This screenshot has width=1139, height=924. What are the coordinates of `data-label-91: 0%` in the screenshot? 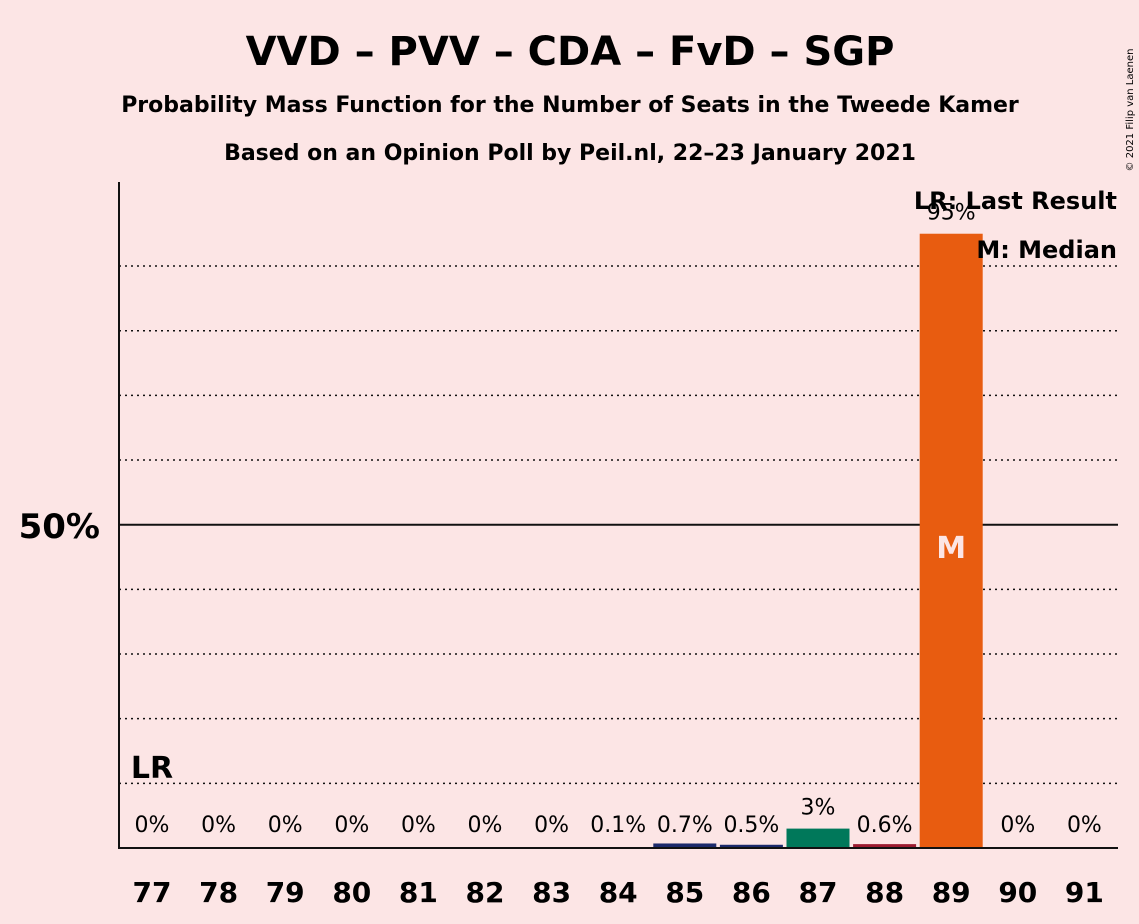 It's located at (1084, 825).